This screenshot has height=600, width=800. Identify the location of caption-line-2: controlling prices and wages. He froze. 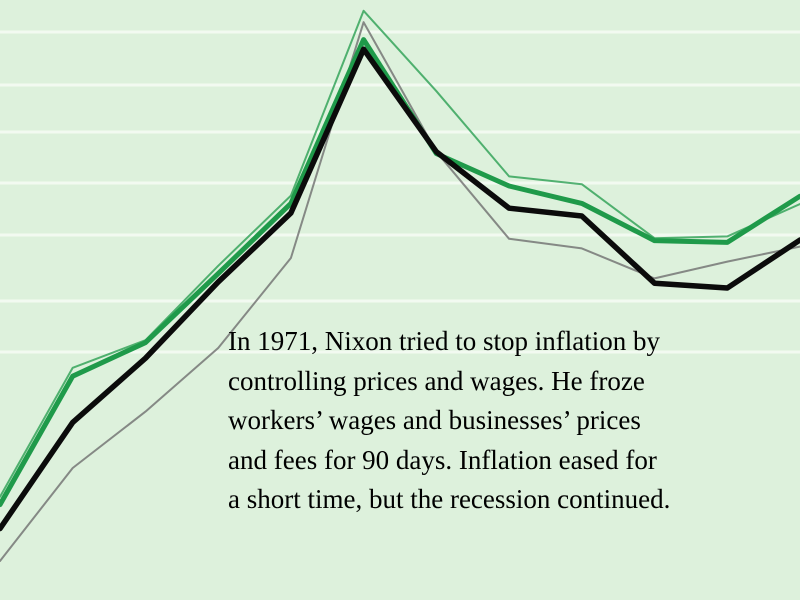
(436, 380).